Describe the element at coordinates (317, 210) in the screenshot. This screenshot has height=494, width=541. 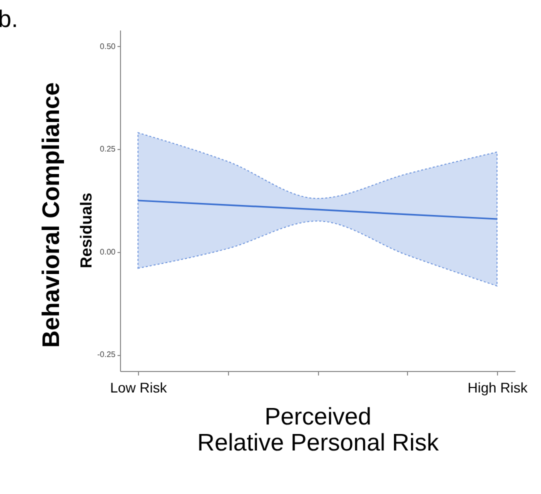
I see `line-series` at that location.